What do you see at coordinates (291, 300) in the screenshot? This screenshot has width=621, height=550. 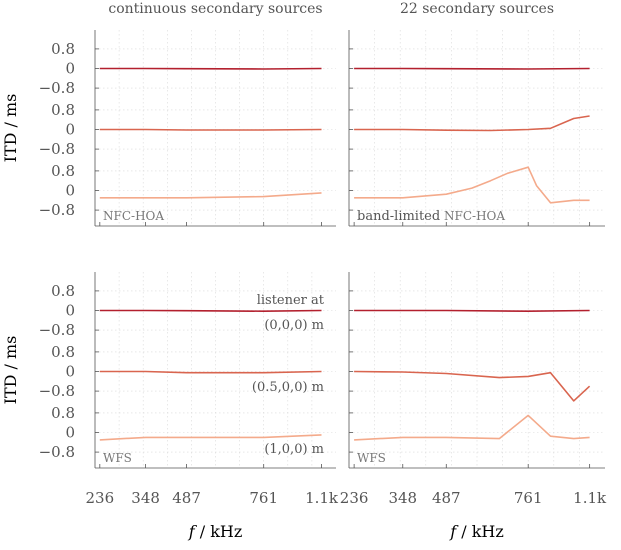 I see `listener-label: listener at` at bounding box center [291, 300].